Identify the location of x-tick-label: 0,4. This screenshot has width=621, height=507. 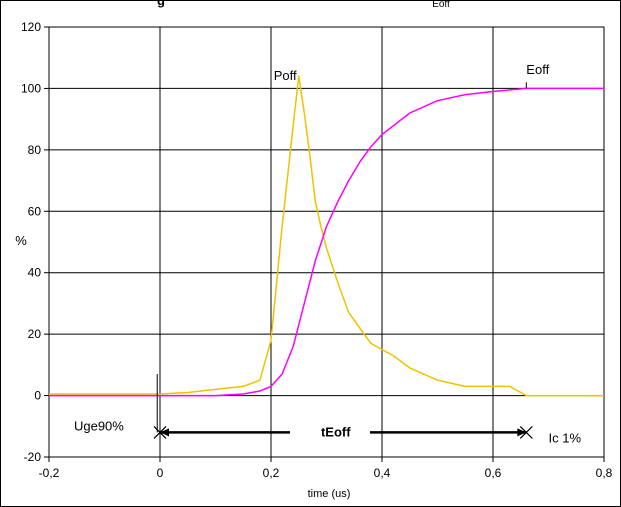
(382, 473).